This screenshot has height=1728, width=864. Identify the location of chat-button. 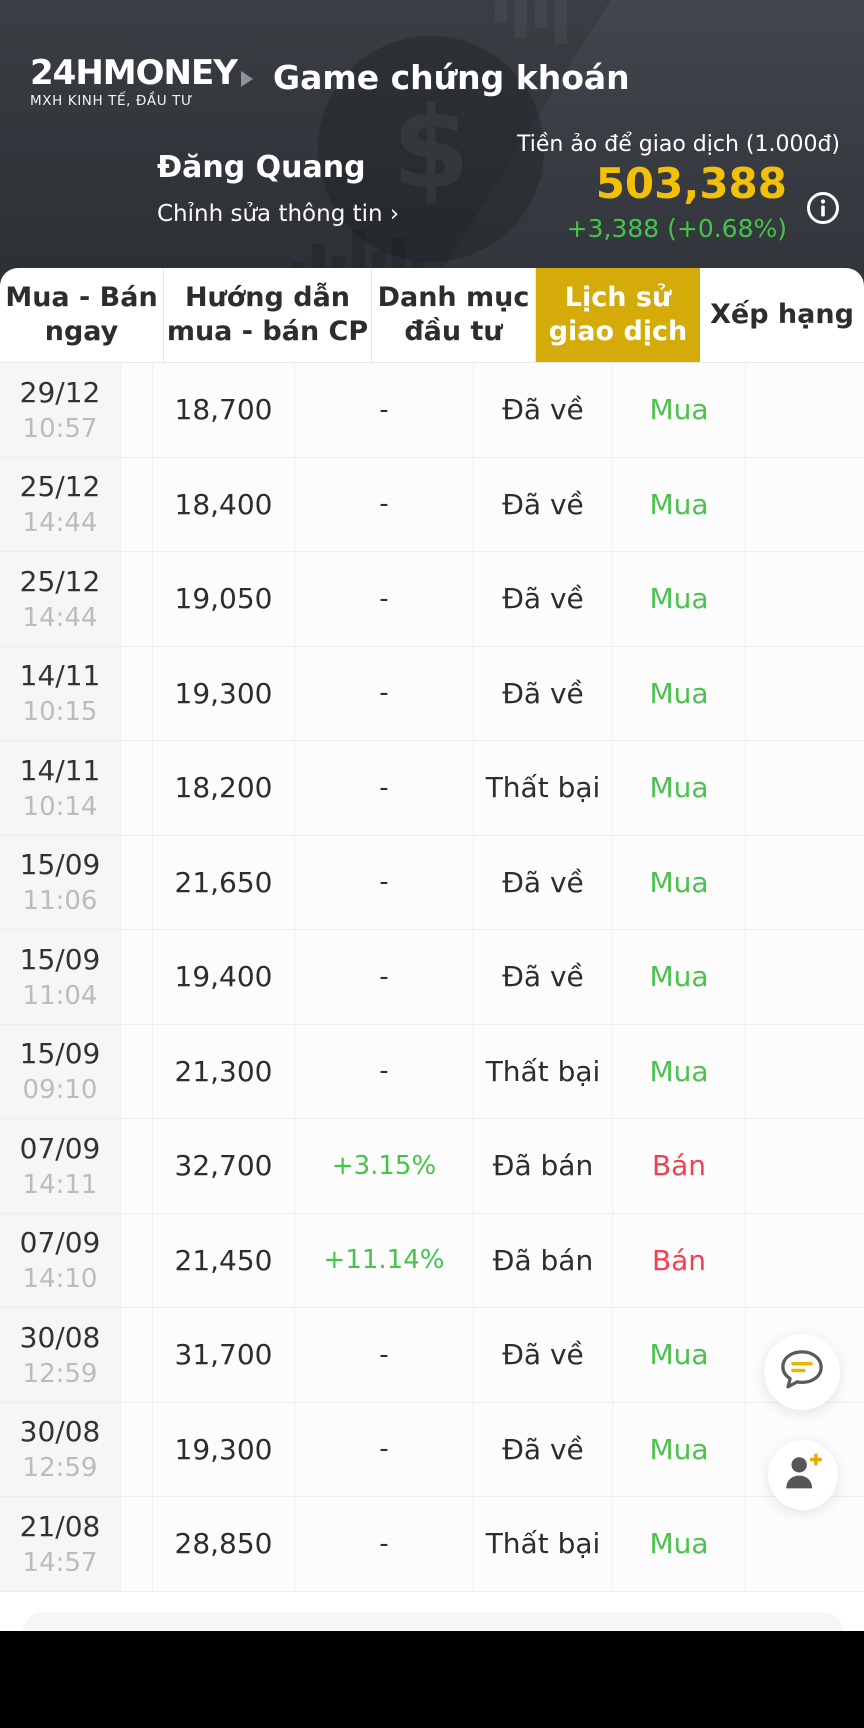
(802, 1372).